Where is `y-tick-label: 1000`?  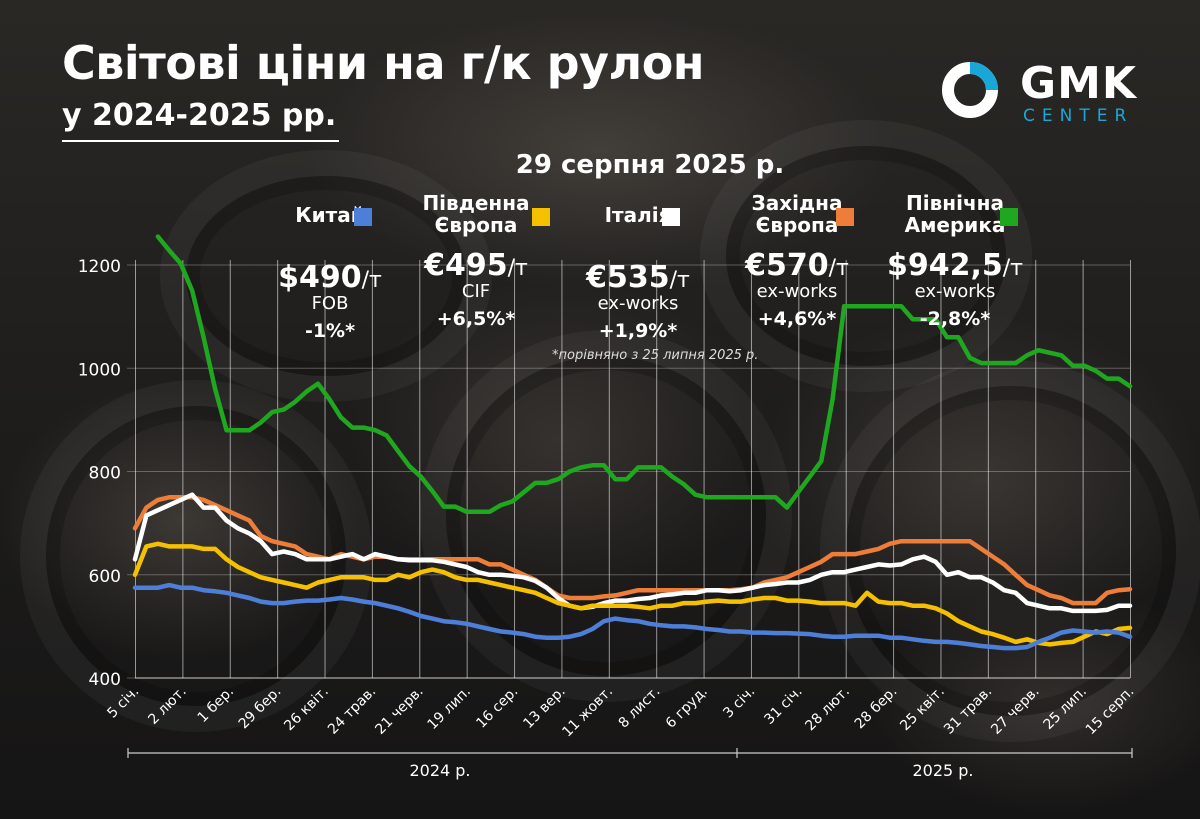
y-tick-label: 1000 is located at coordinates (99, 370).